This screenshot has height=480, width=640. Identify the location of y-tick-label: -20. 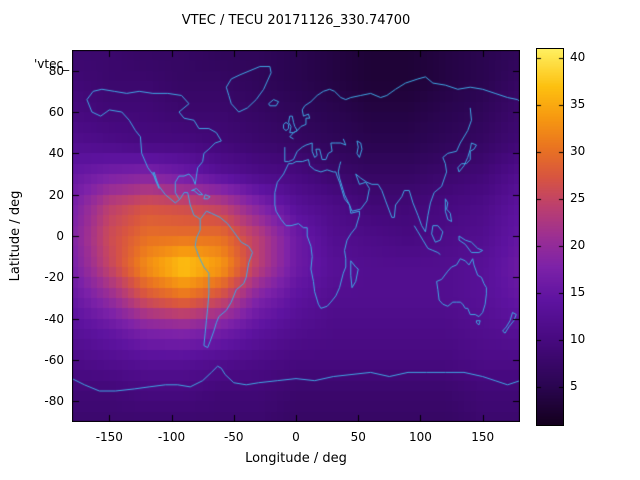
(54, 277).